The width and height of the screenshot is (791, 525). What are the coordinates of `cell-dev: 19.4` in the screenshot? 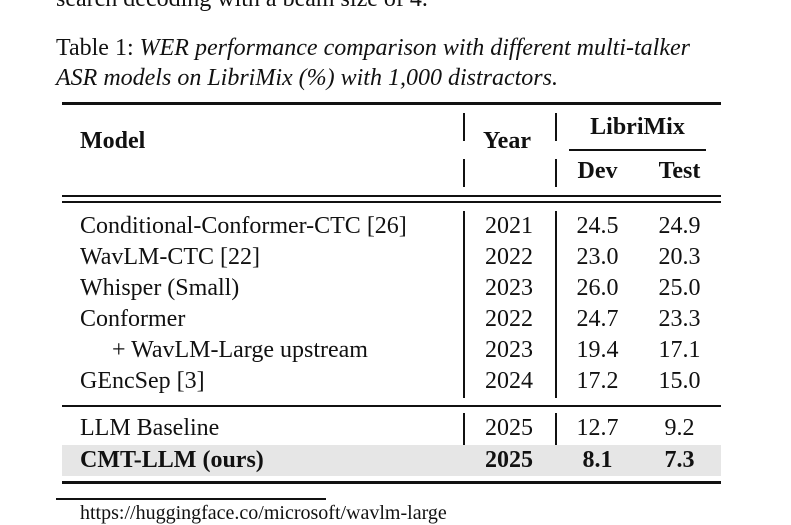 It's located at (597, 350).